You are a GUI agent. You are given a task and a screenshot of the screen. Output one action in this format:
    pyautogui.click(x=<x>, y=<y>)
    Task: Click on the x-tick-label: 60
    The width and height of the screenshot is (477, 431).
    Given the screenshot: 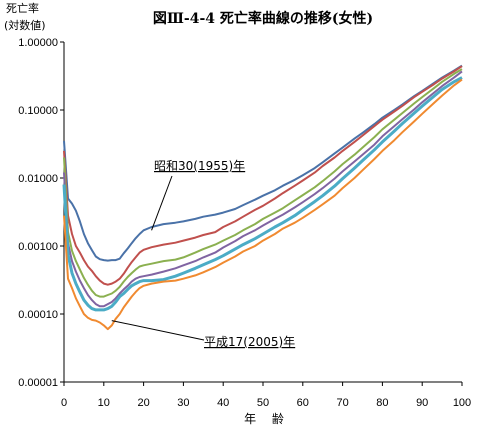 What is the action you would take?
    pyautogui.click(x=303, y=403)
    